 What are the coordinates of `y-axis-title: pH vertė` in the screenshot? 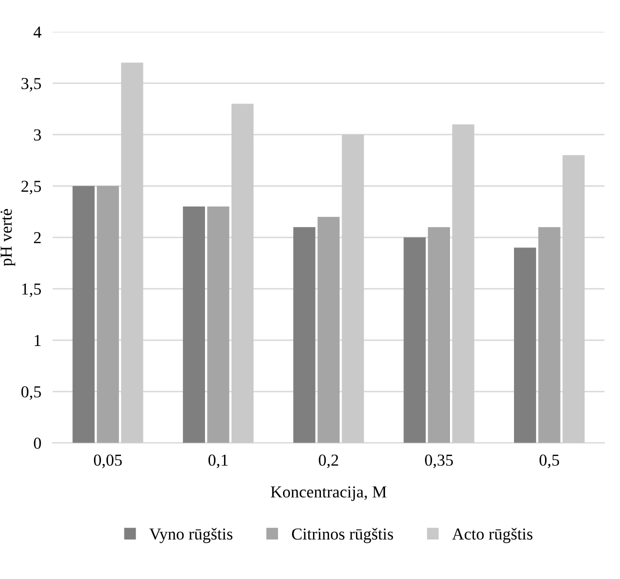 It's located at (8, 237).